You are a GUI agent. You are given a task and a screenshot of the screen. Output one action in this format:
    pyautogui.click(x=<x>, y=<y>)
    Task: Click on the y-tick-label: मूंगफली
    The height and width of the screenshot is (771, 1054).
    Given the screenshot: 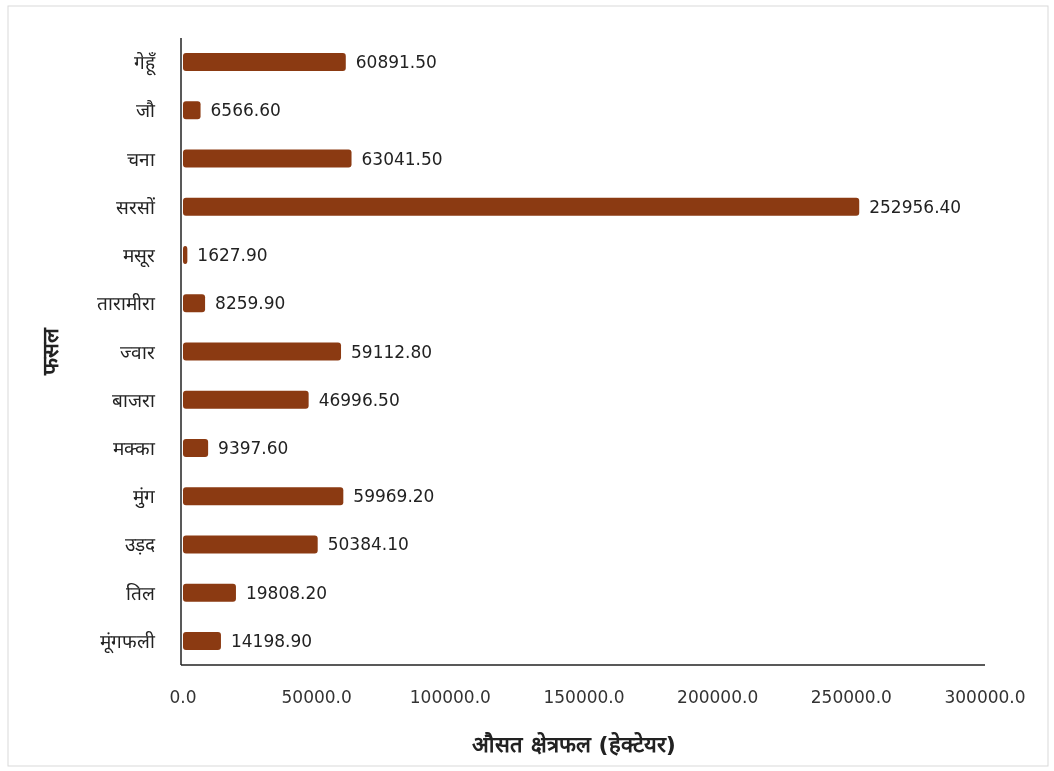 What is the action you would take?
    pyautogui.click(x=128, y=641)
    